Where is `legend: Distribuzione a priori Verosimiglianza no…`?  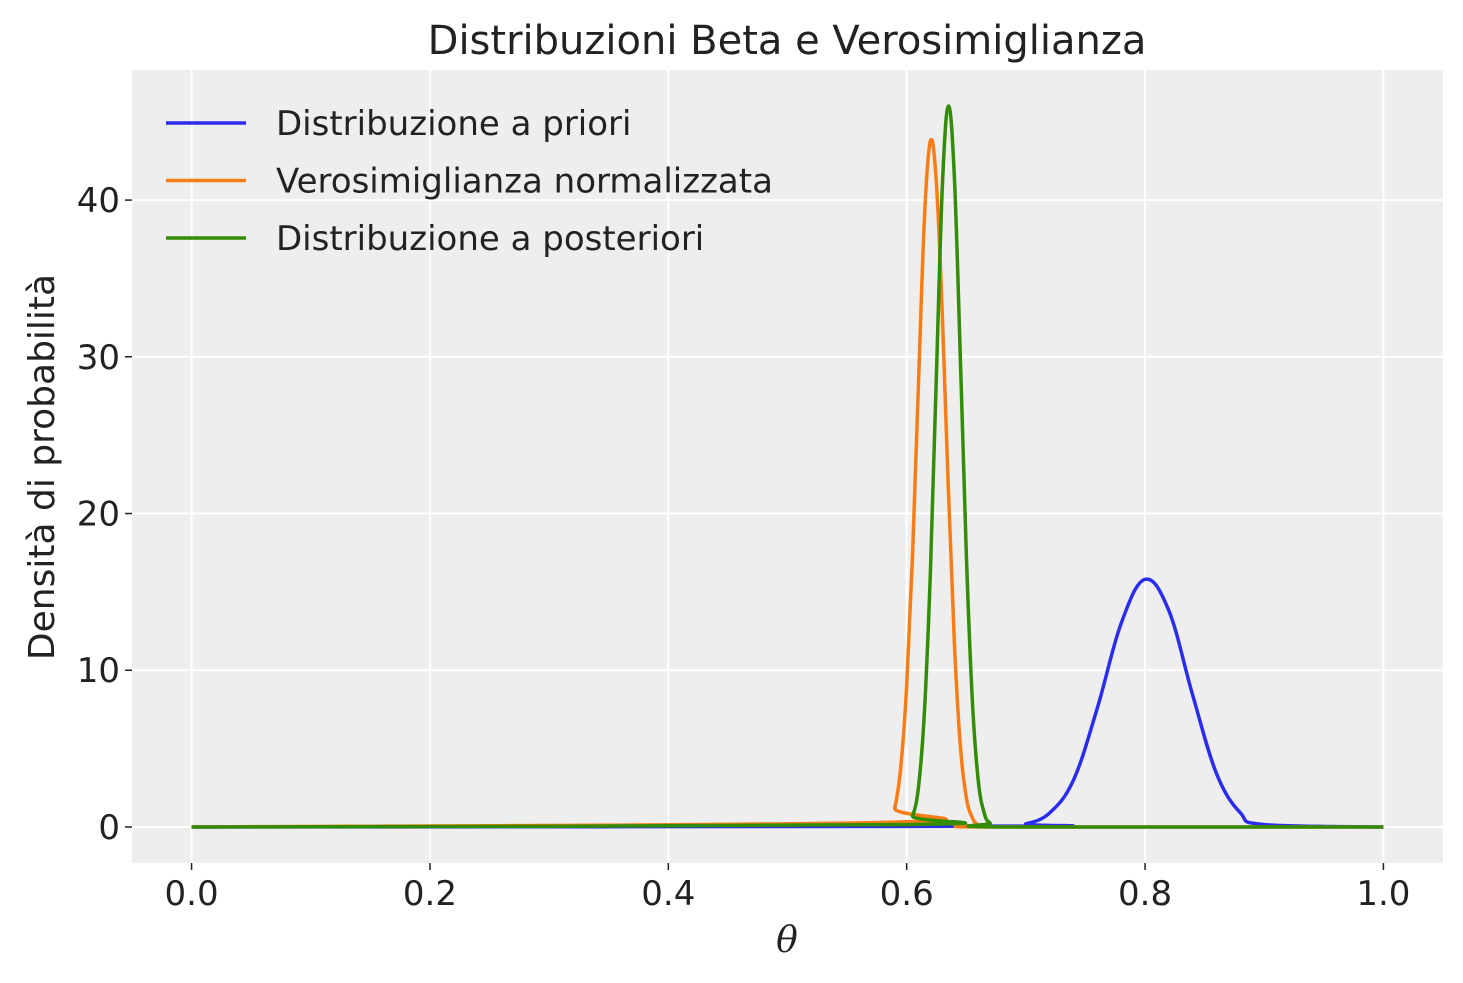 legend: Distribuzione a priori Verosimiglianza no… is located at coordinates (469, 181).